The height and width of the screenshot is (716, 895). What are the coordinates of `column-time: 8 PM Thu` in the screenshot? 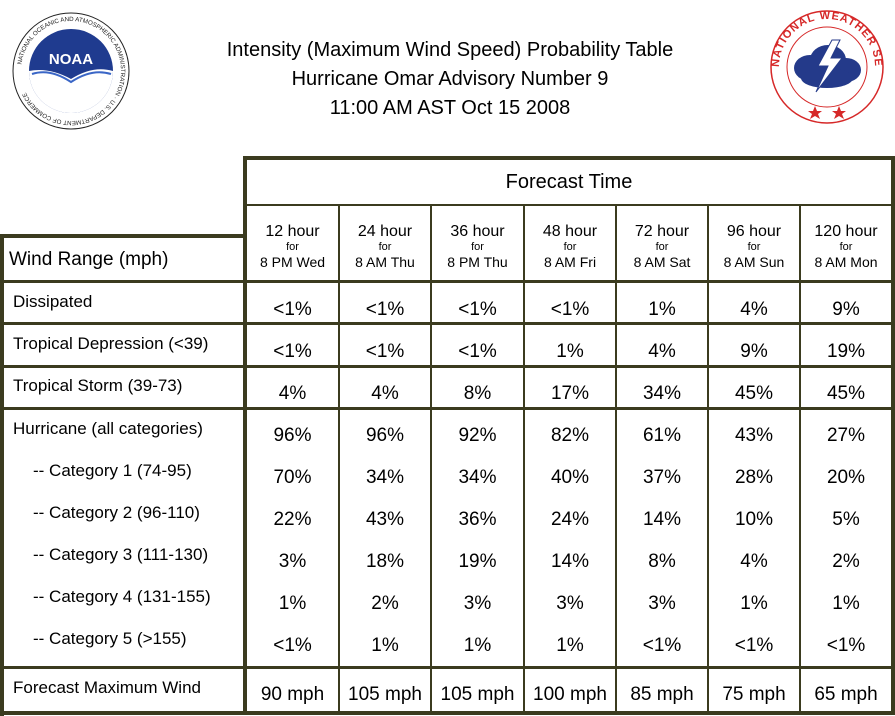 It's located at (477, 261).